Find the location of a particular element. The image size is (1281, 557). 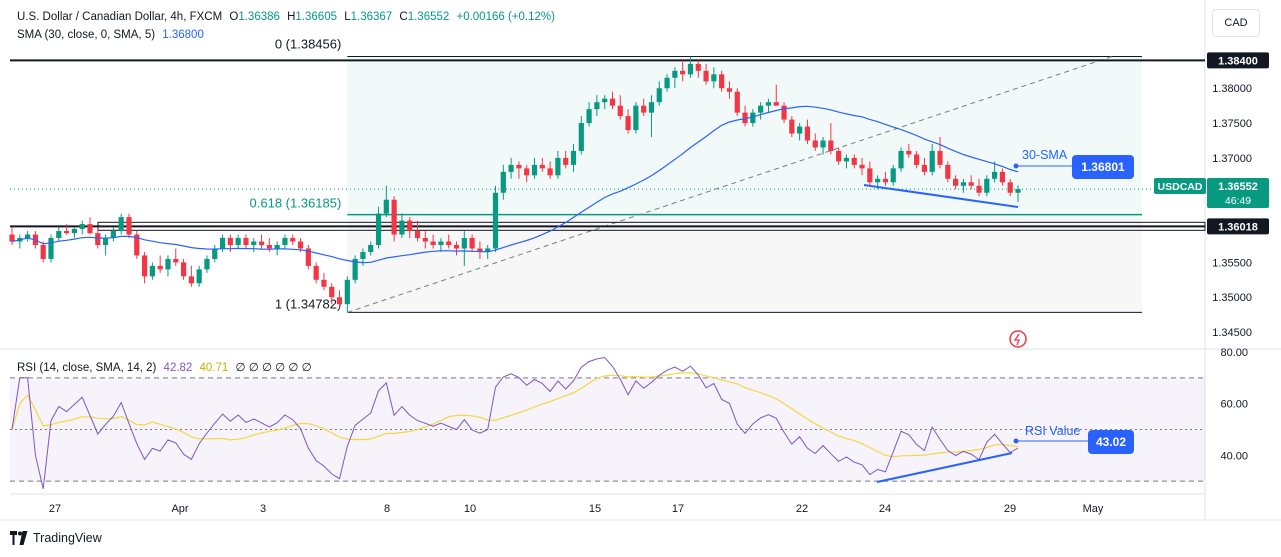

fib-label-1: 1 (1.34782) is located at coordinates (308, 303).